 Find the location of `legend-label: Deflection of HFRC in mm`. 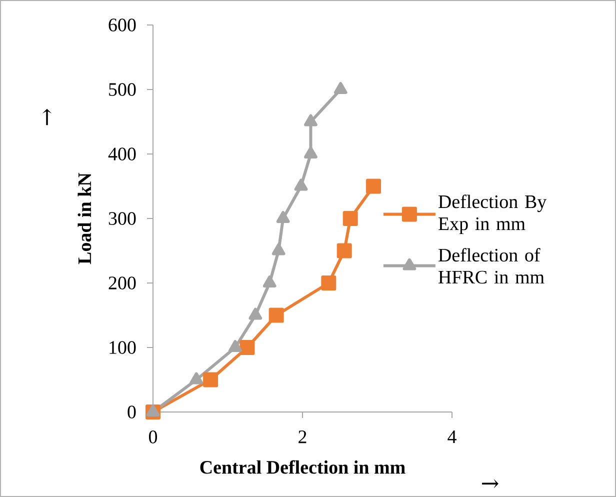

legend-label: Deflection of HFRC in mm is located at coordinates (491, 266).